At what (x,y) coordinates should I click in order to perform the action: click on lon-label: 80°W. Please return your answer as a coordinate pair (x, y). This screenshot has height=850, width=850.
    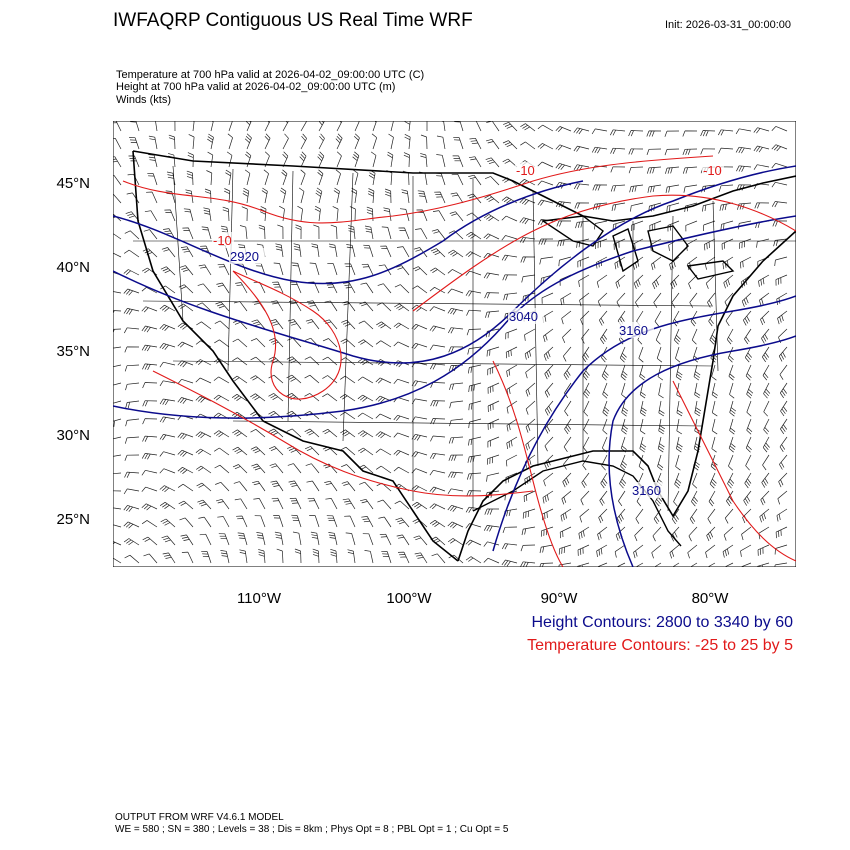
    Looking at the image, I should click on (710, 598).